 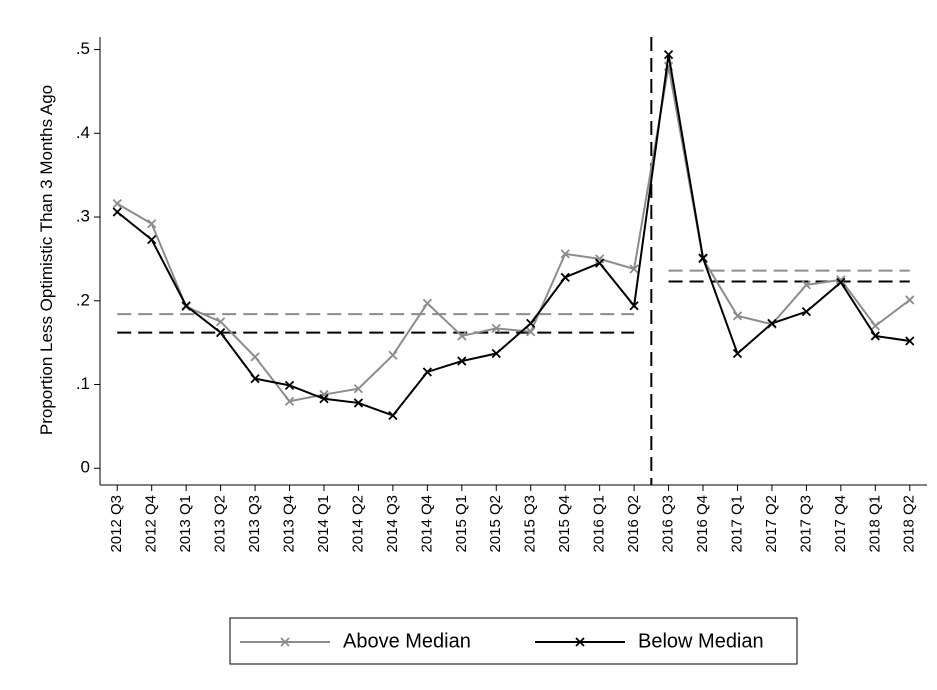 What do you see at coordinates (288, 524) in the screenshot?
I see `x-tick-label: 2013 Q4` at bounding box center [288, 524].